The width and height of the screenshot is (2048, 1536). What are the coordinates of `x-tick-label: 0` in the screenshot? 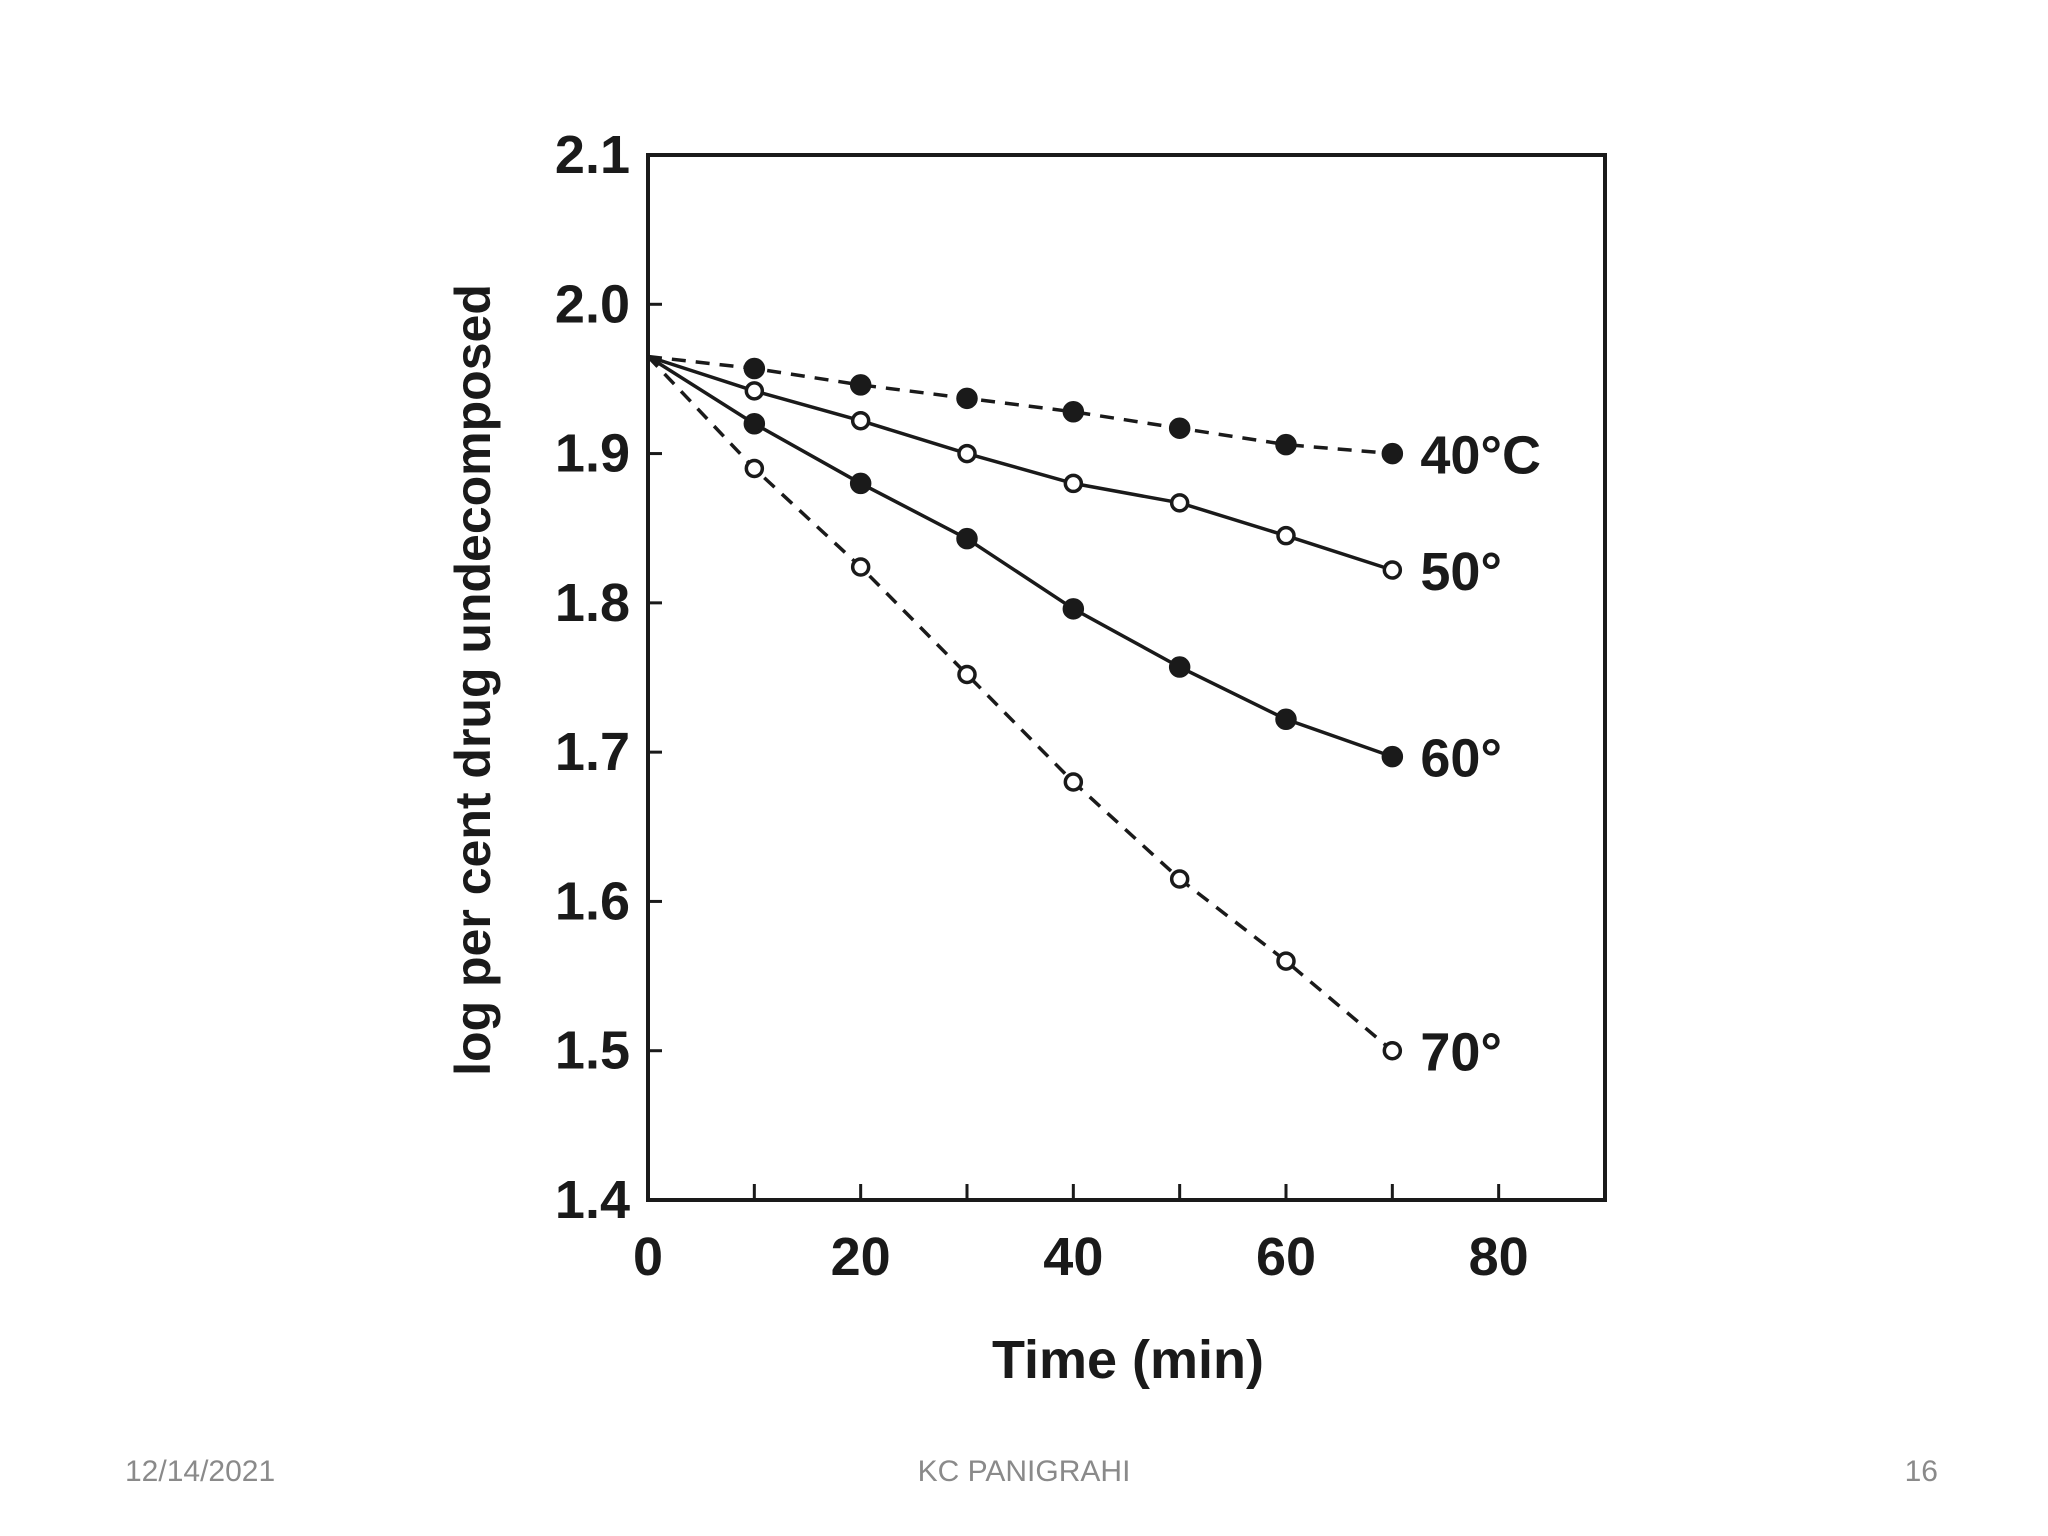 It's located at (648, 1257).